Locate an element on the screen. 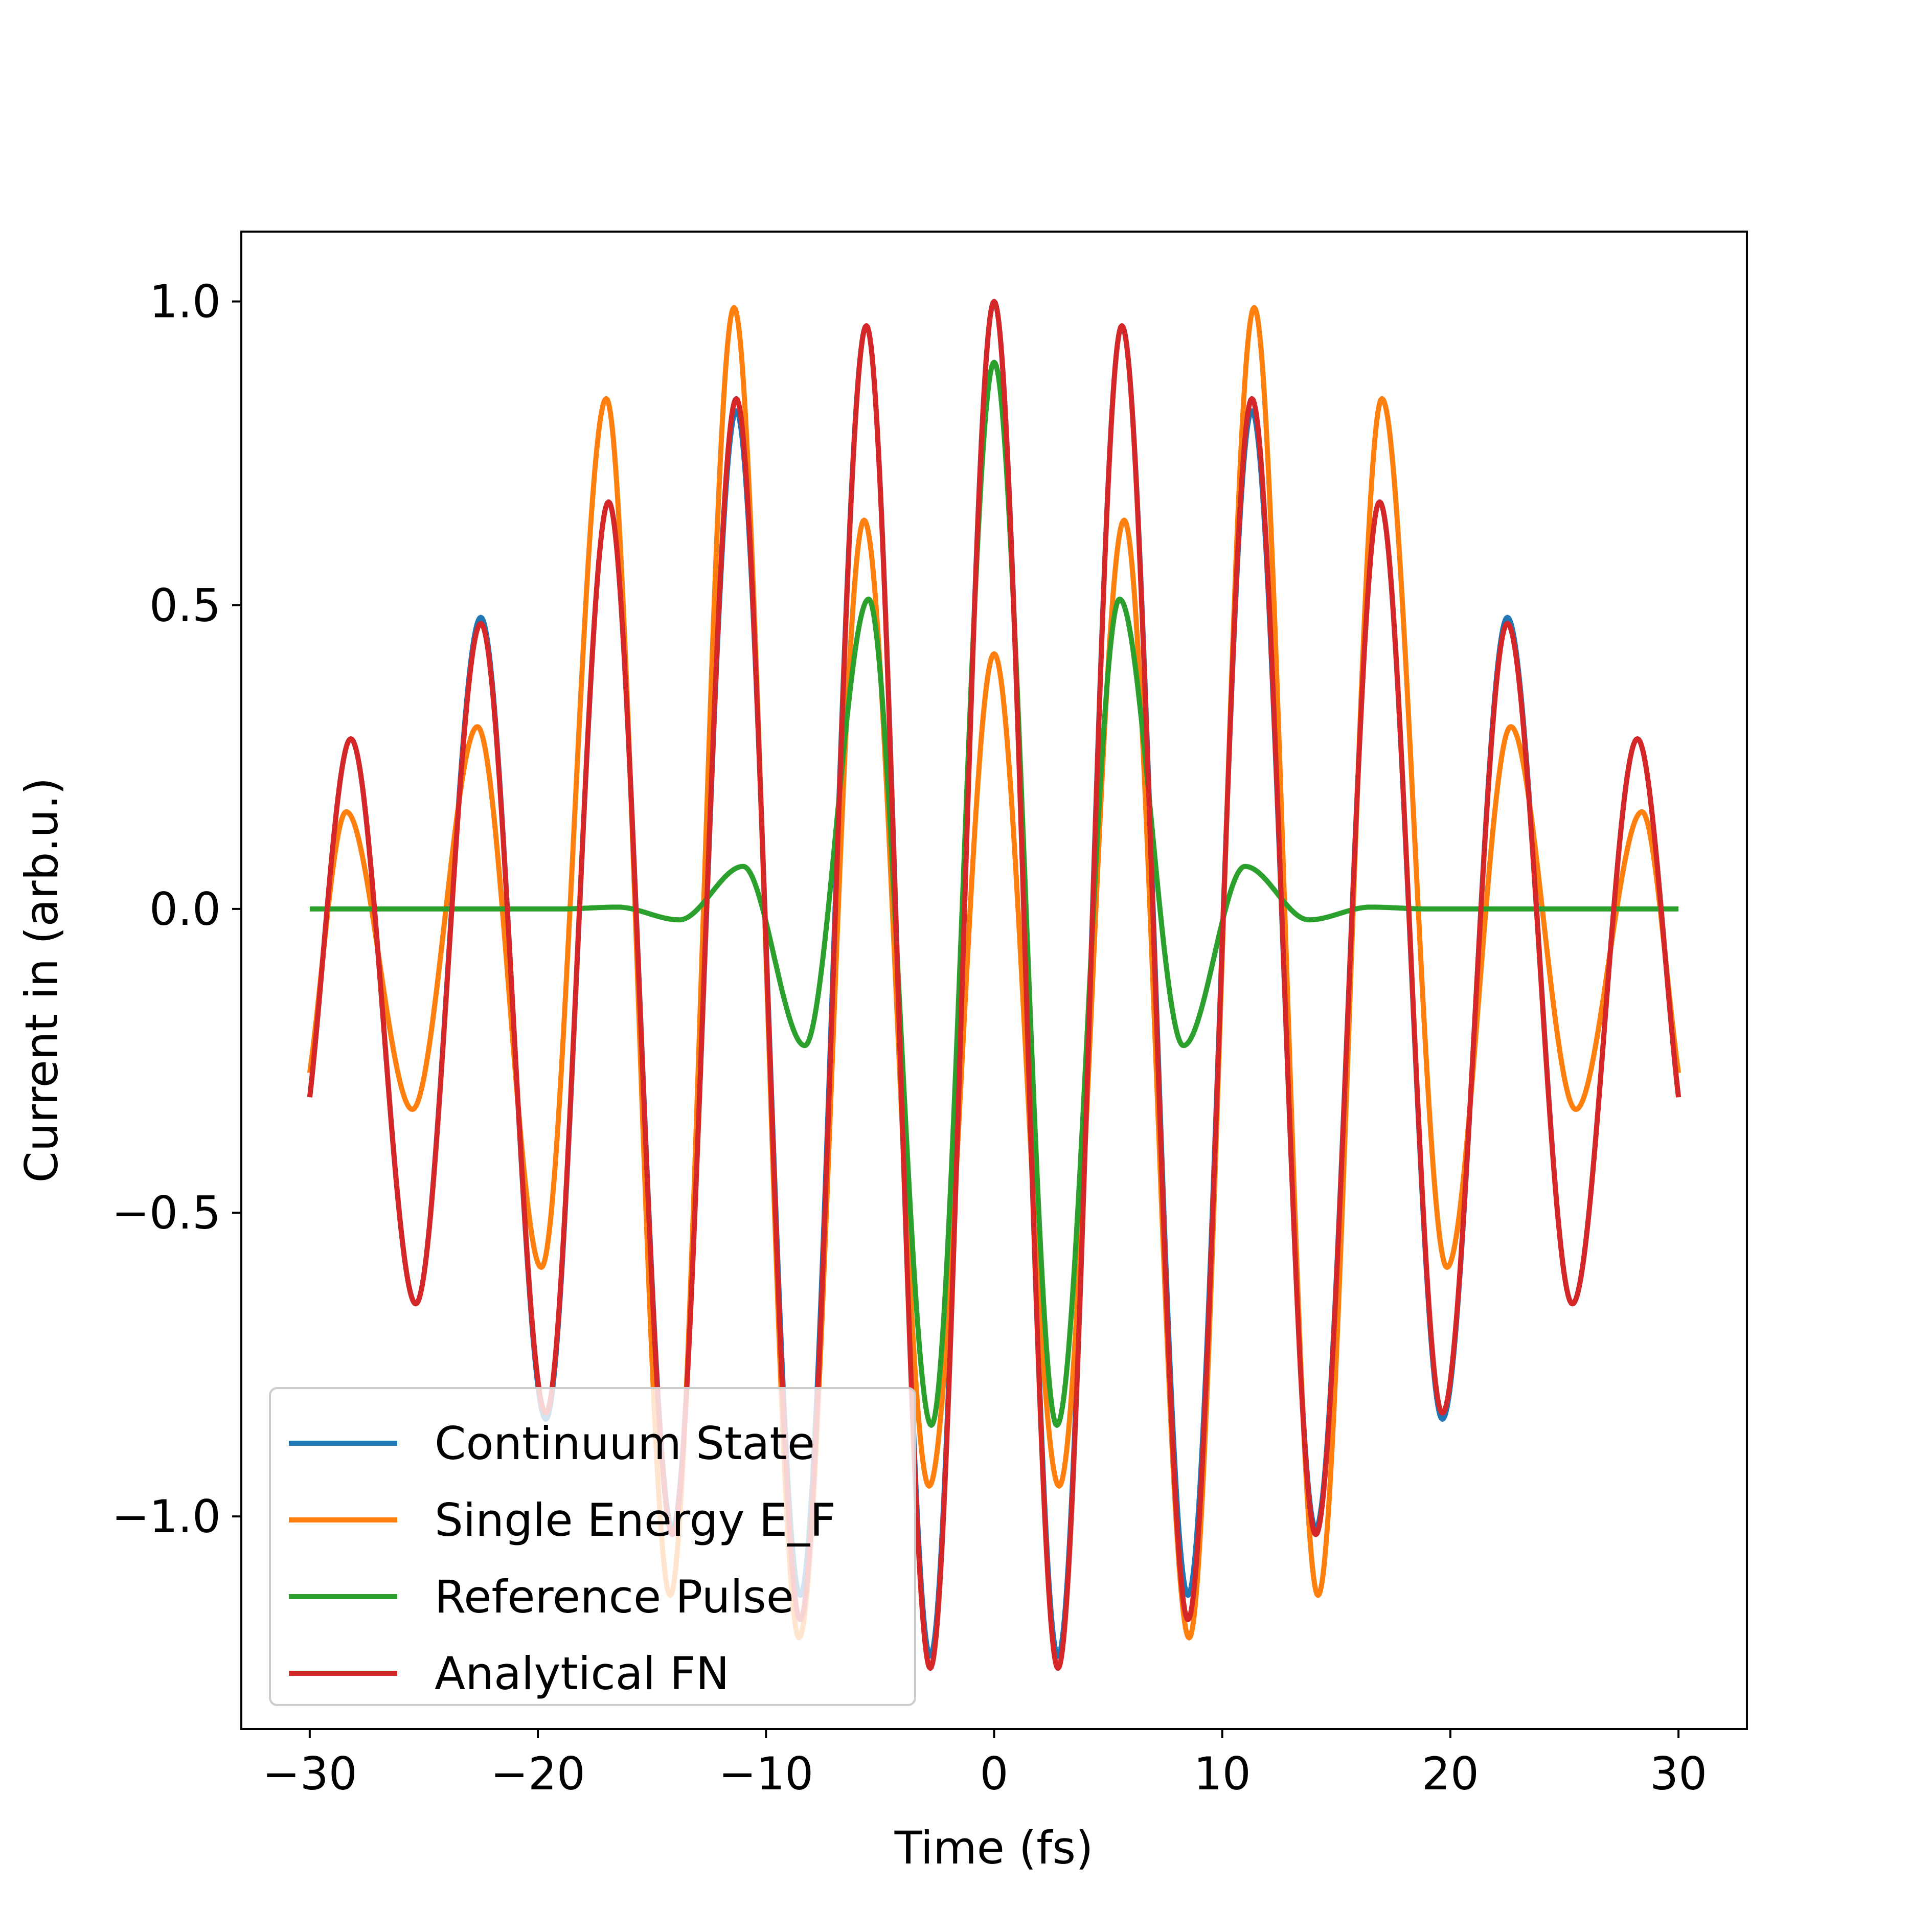 Image resolution: width=1932 pixels, height=1932 pixels. legend-entry-label: Continuum State is located at coordinates (625, 1443).